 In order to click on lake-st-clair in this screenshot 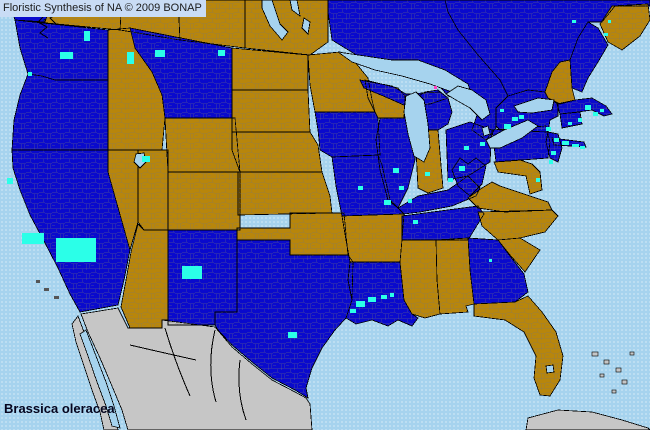, I will do `click(486, 131)`.